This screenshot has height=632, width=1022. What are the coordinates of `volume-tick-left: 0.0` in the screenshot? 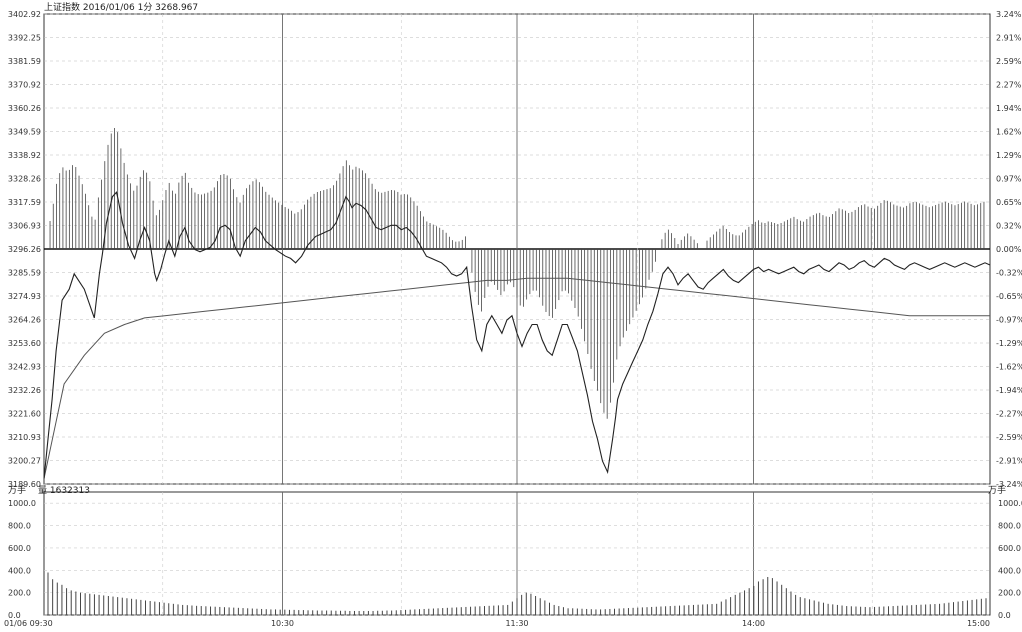 It's located at (14, 615).